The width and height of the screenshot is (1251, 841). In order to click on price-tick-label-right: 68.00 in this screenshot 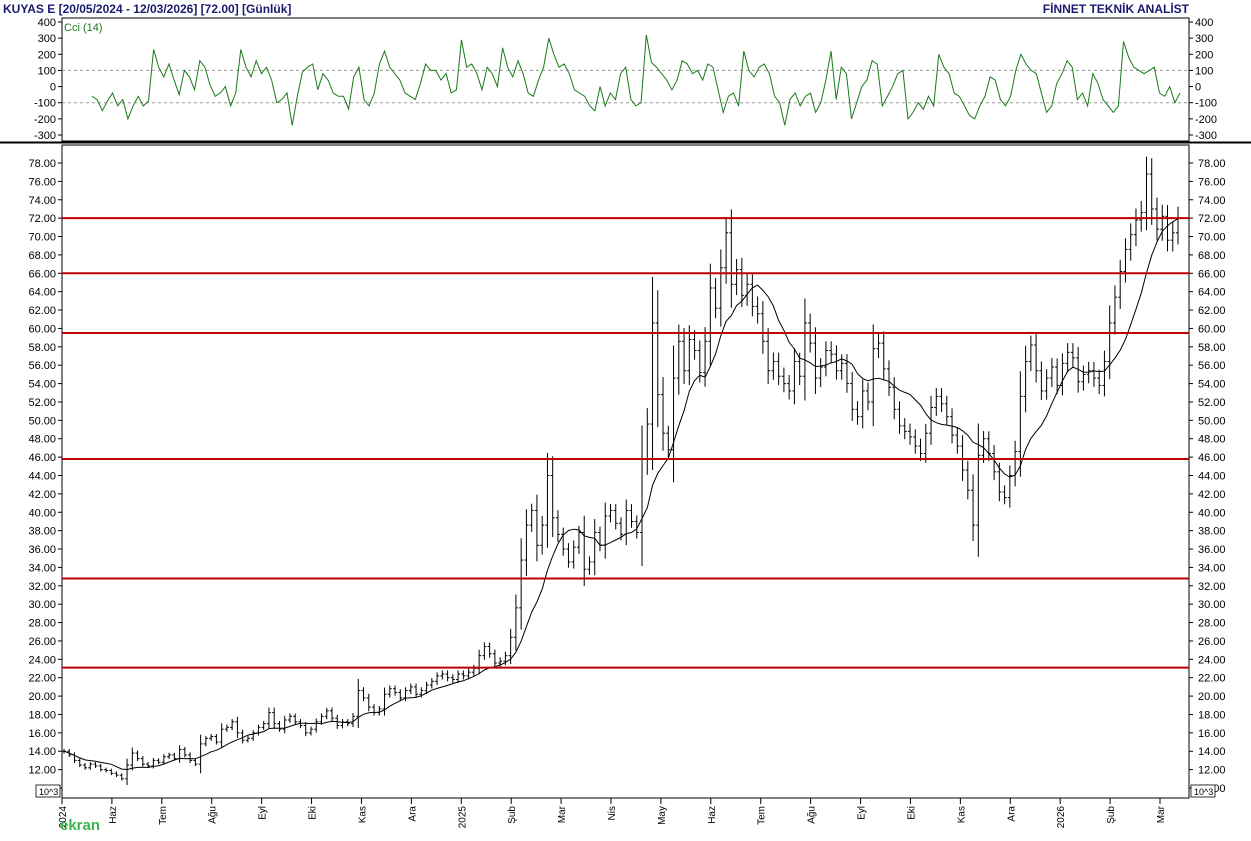, I will do `click(1212, 256)`.